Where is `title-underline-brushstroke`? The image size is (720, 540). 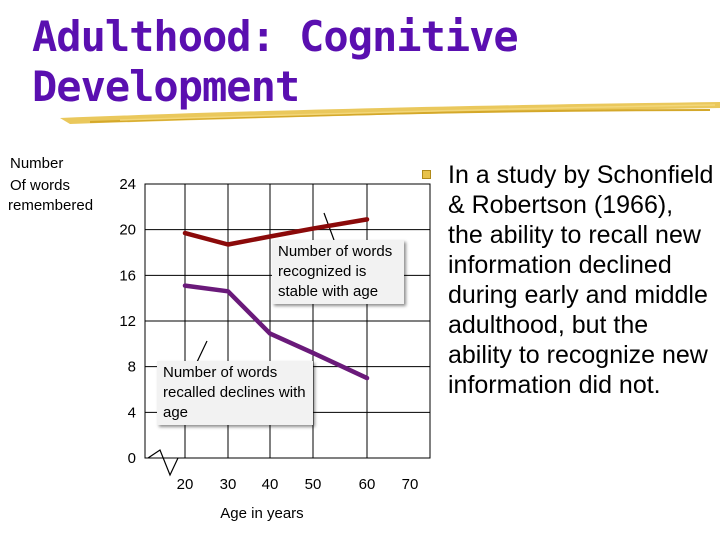
title-underline-brushstroke is located at coordinates (390, 113).